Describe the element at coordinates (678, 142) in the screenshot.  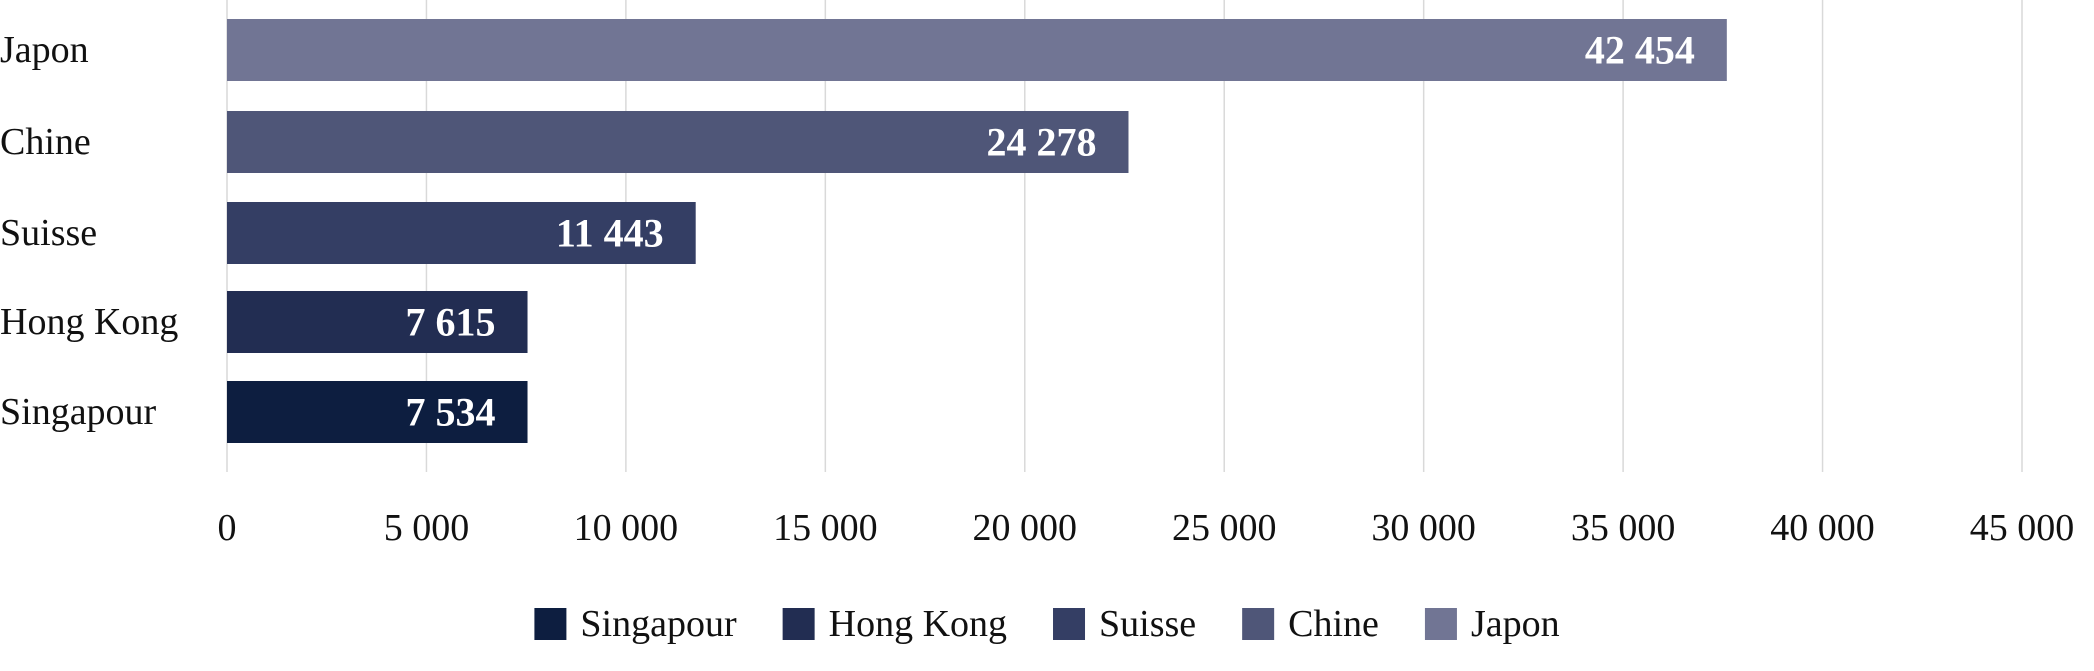
I see `bar-chine` at that location.